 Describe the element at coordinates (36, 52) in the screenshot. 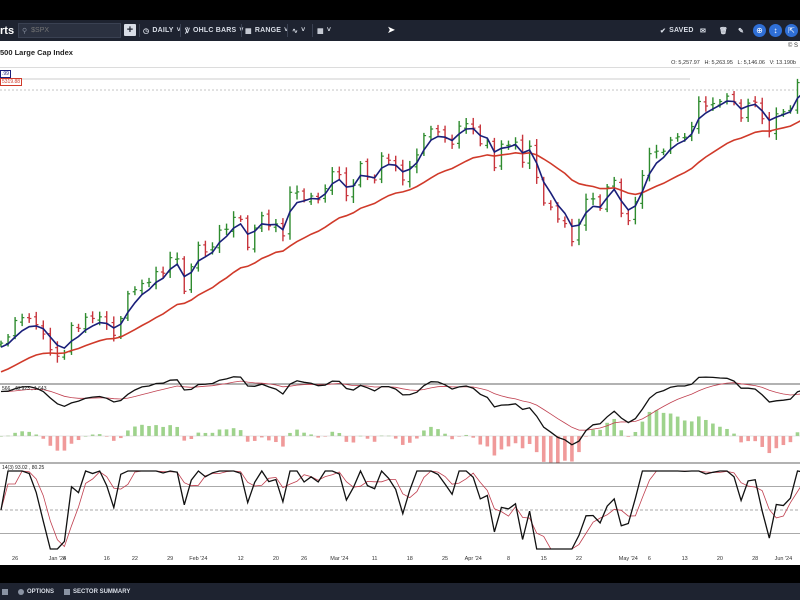

I see `index-title: 500 Large Cap Index` at that location.